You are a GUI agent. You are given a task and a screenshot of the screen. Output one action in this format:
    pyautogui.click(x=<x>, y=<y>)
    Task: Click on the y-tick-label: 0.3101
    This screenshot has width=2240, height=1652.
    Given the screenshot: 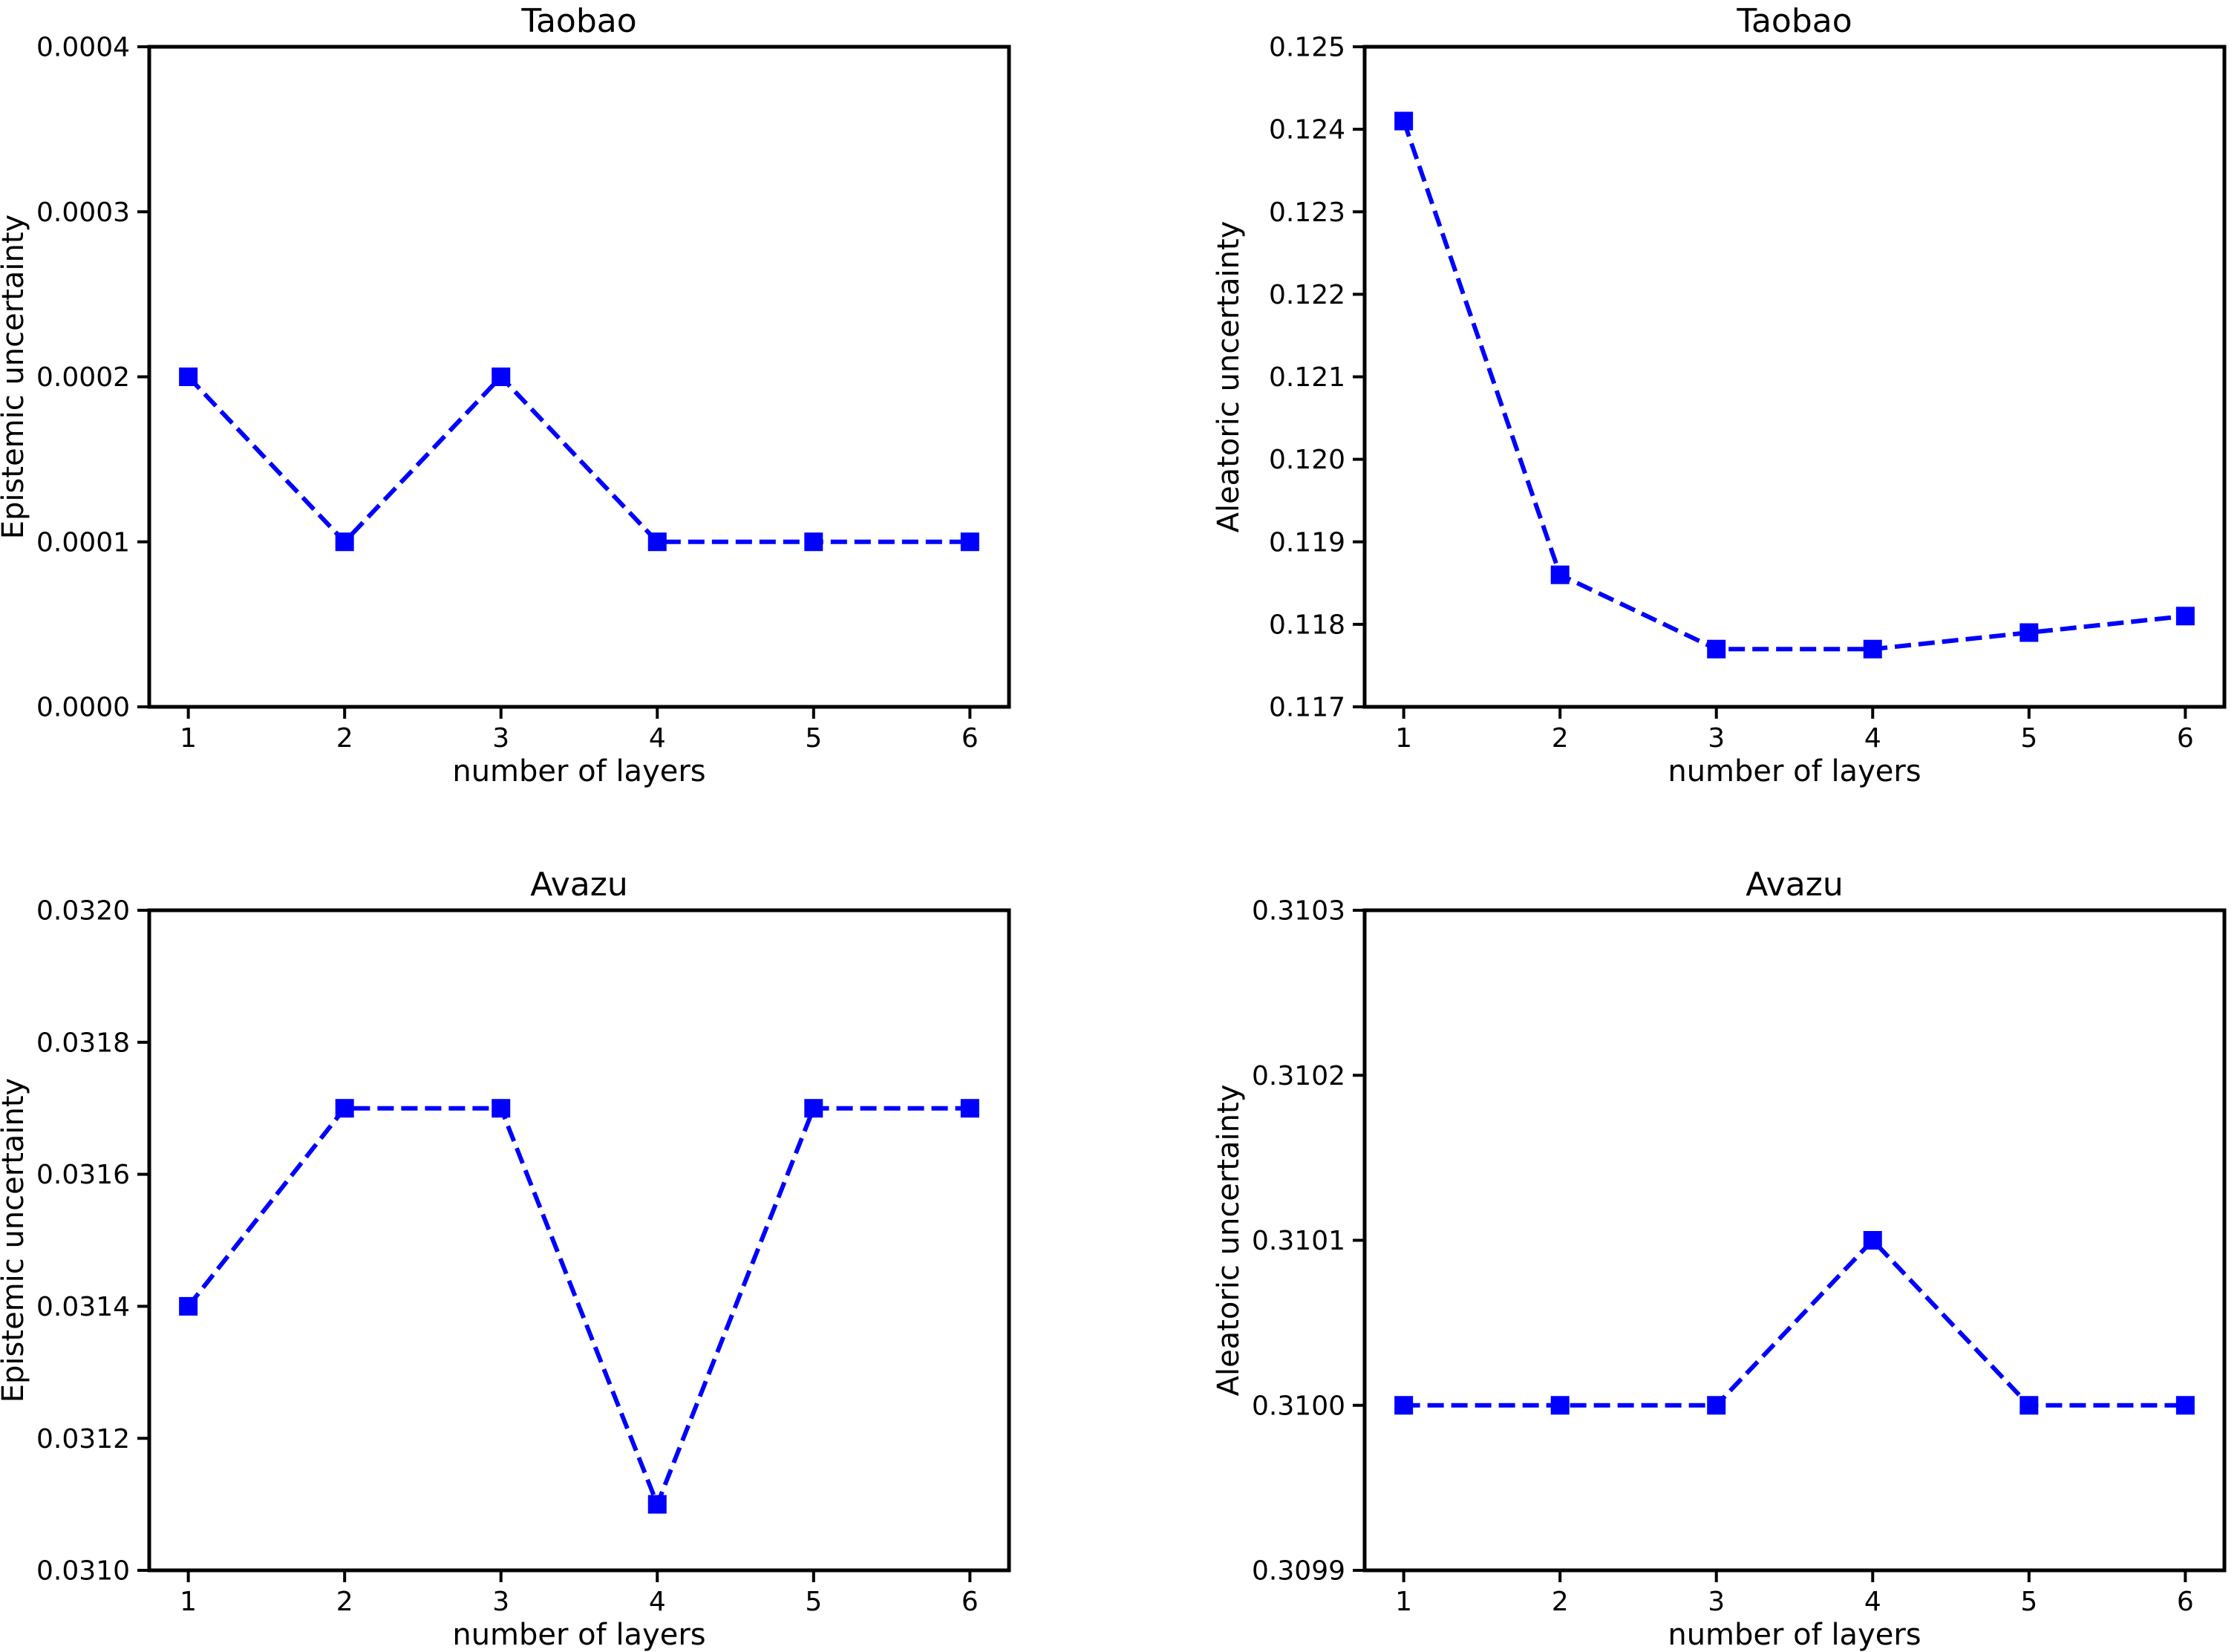 What is the action you would take?
    pyautogui.click(x=1298, y=1241)
    